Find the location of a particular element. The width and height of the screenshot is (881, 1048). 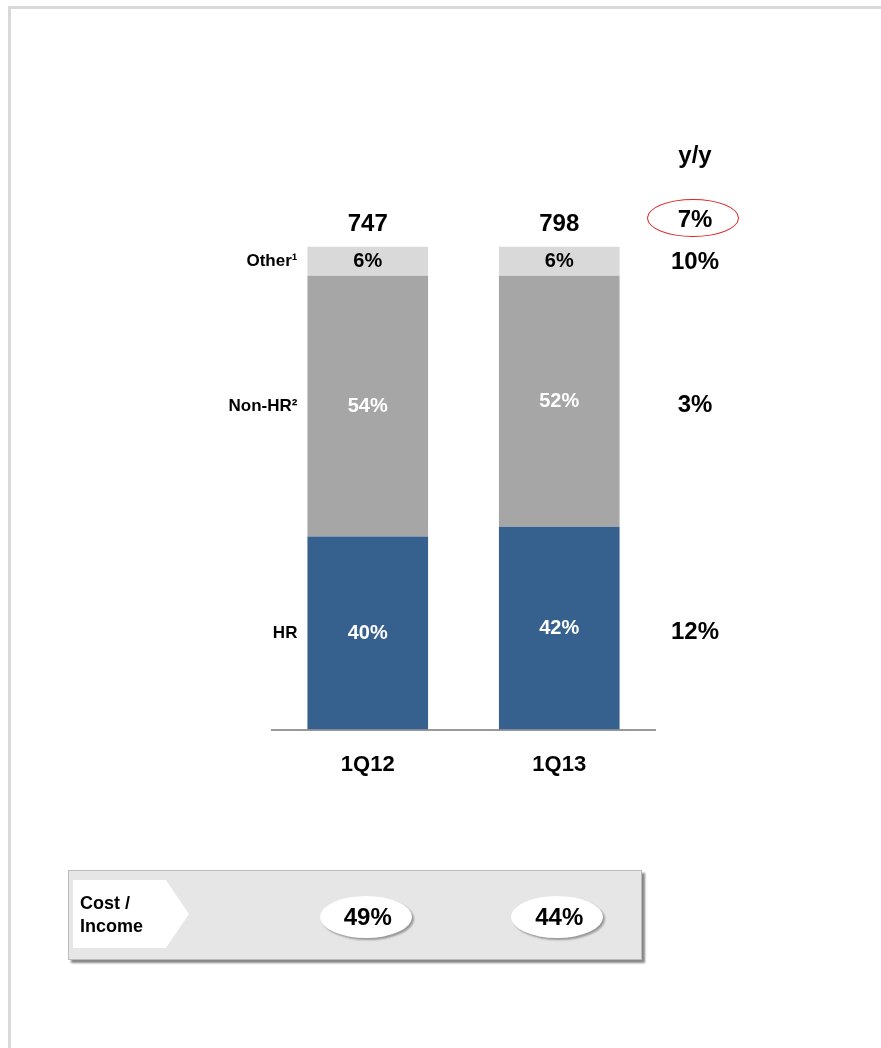

text: 49% is located at coordinates (367, 917).